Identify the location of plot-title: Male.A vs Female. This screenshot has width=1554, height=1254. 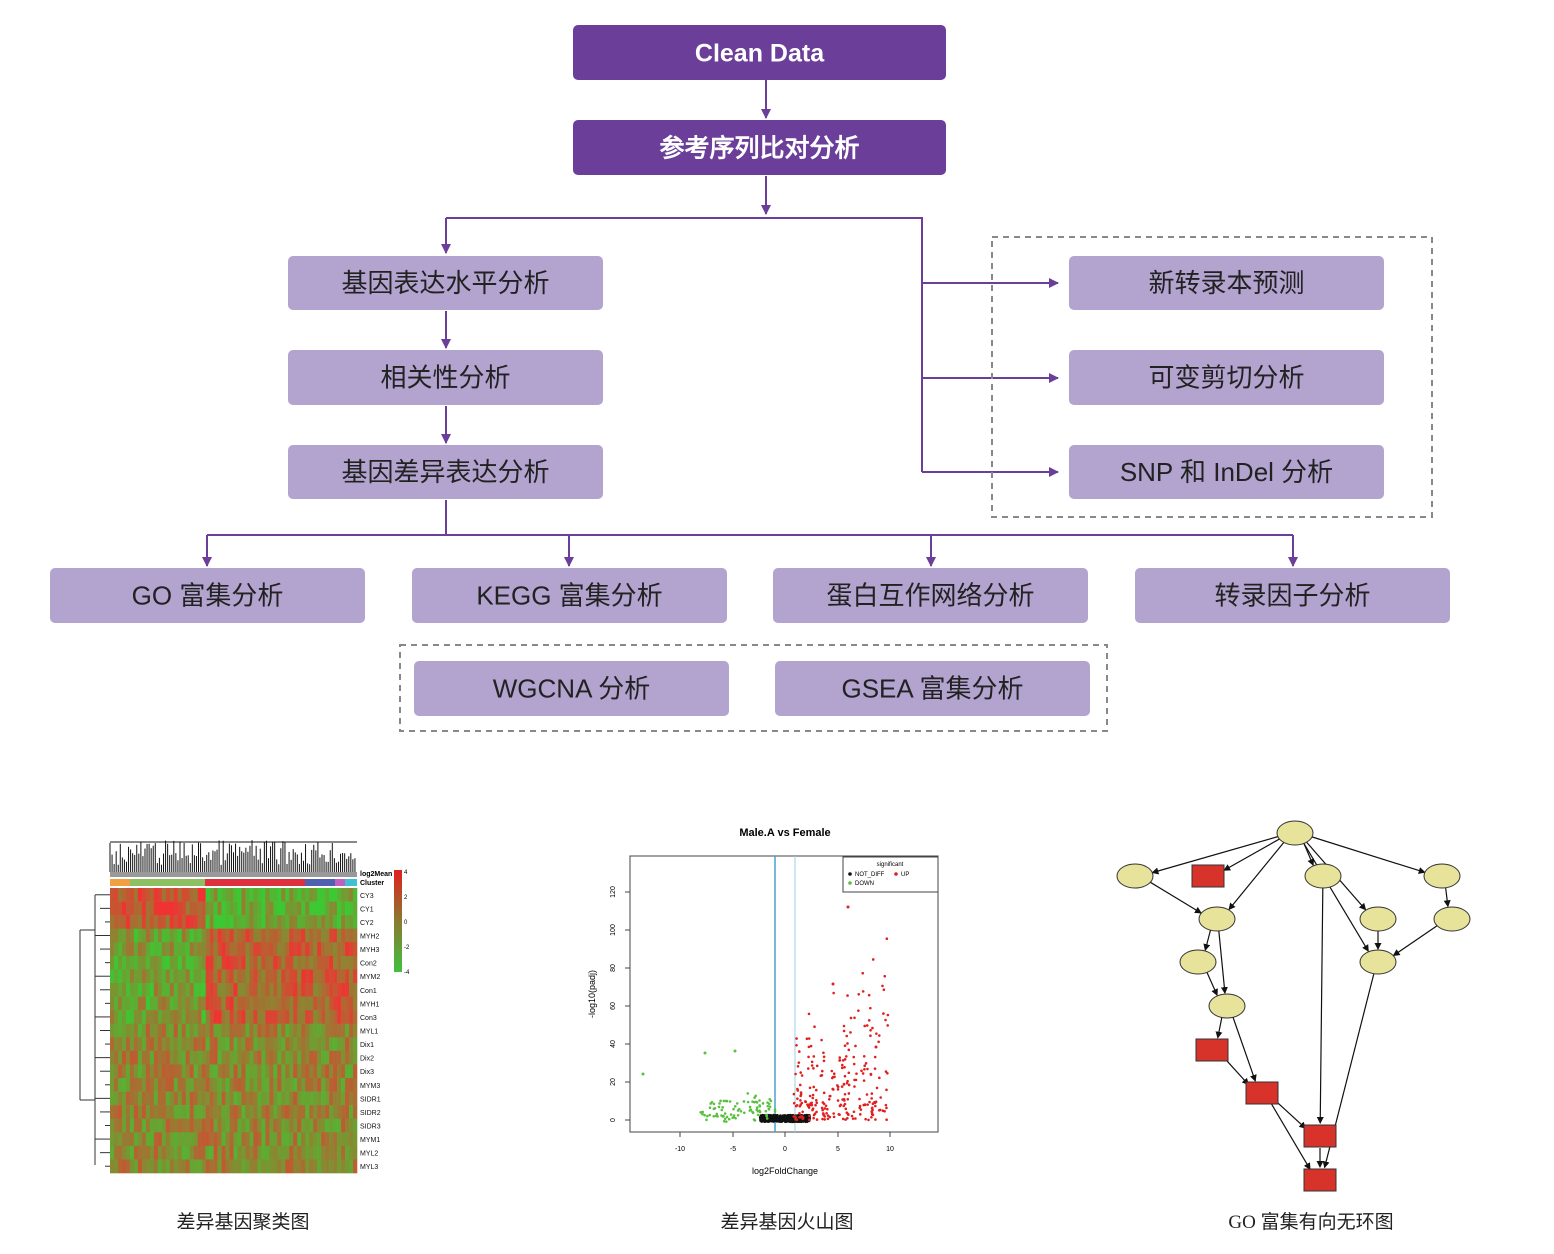
(784, 833).